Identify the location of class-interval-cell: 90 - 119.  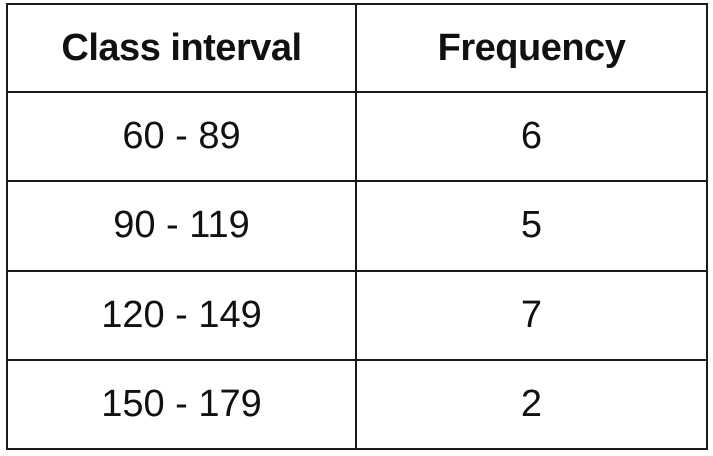
(181, 226).